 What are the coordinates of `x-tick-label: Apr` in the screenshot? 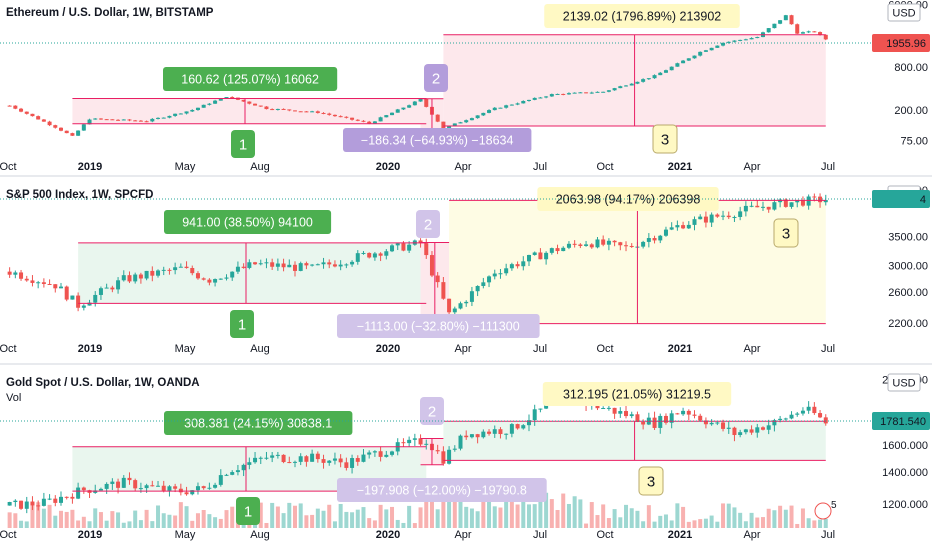 It's located at (751, 535).